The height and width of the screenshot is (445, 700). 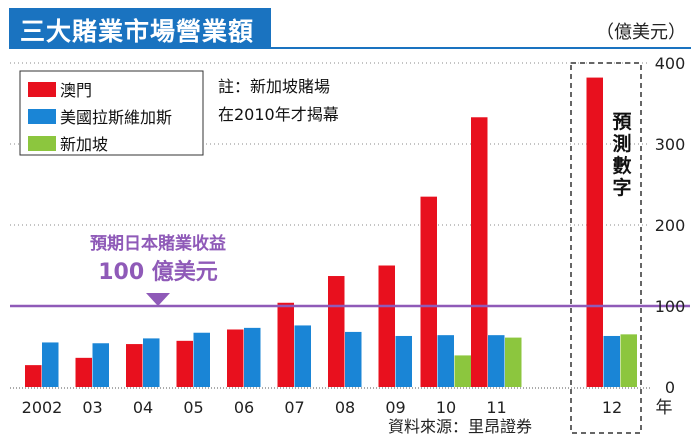 What do you see at coordinates (345, 407) in the screenshot?
I see `x-tick-label: 08` at bounding box center [345, 407].